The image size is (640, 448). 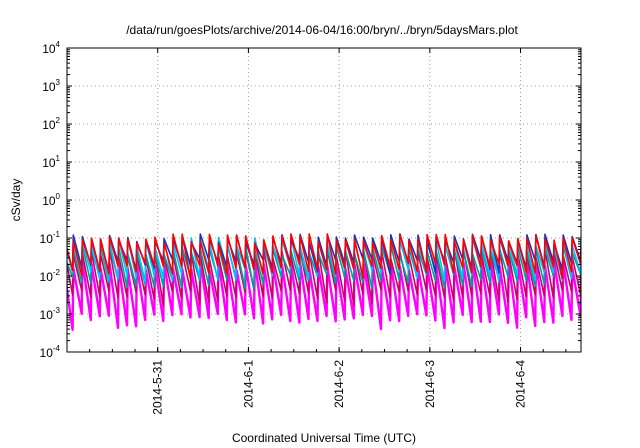 I want to click on series-line, so click(x=324, y=256).